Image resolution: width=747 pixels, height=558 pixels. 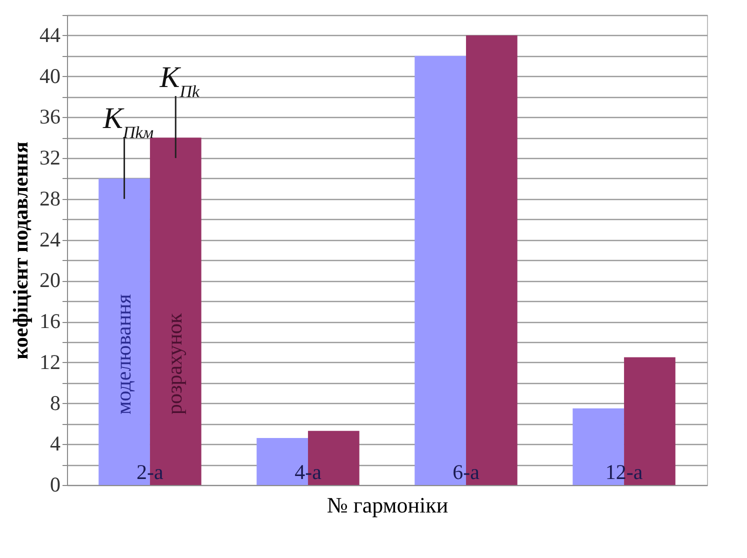 I want to click on series-label: розрахунок, so click(x=174, y=363).